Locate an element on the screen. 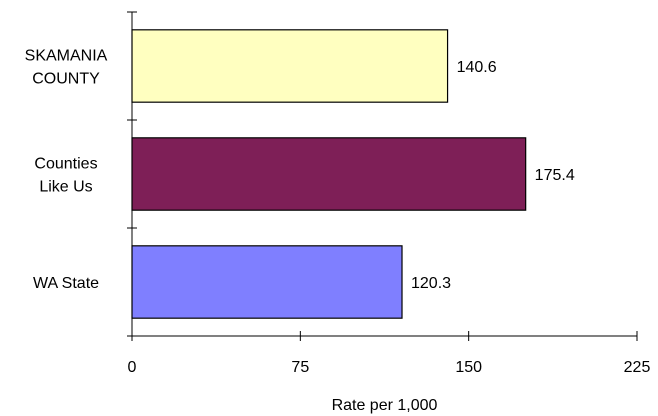 The image size is (658, 416). bar-value-label: 120.3 is located at coordinates (431, 283).